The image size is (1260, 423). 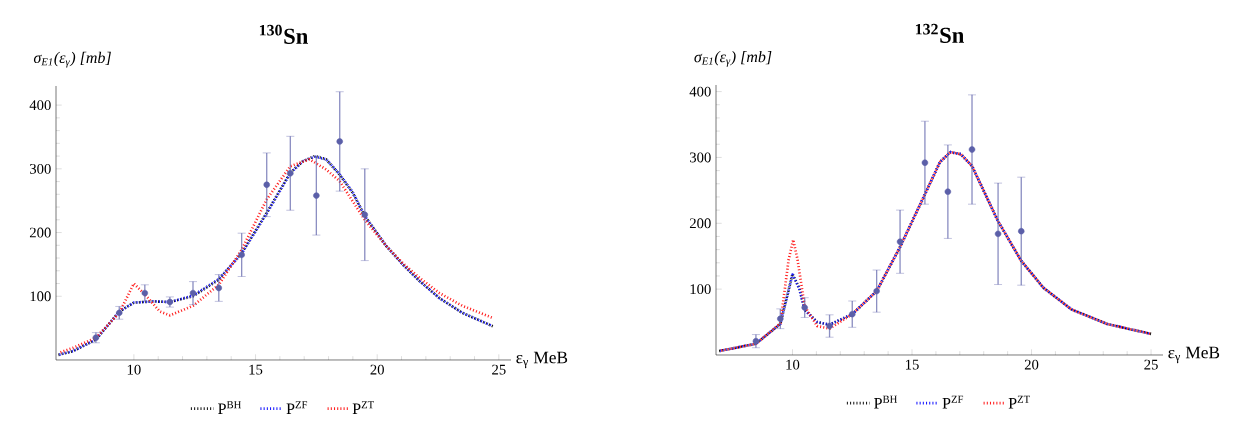 I want to click on chart-title: $^{130}$Sn, so click(x=283, y=34).